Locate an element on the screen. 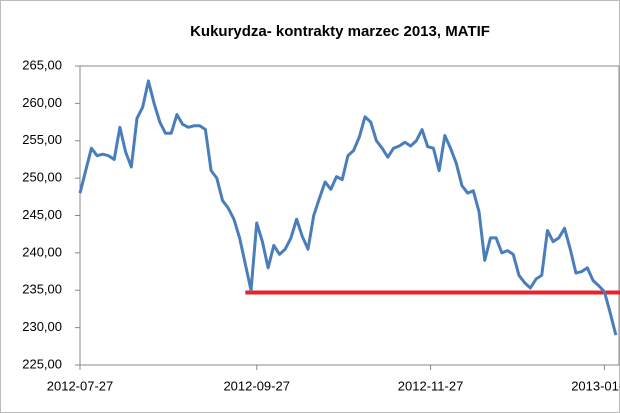 This screenshot has height=413, width=620. y-tick-label: 230,00 is located at coordinates (42, 326).